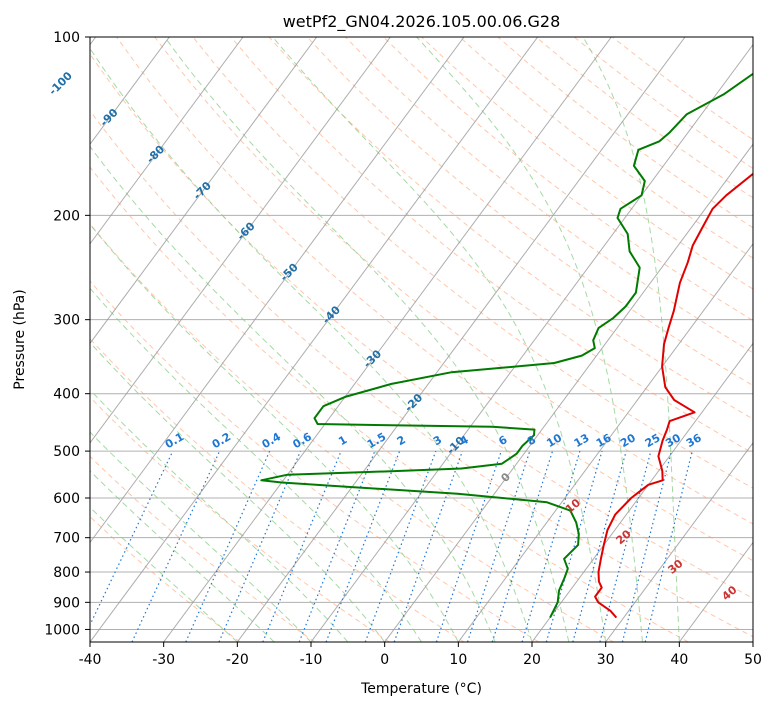 The width and height of the screenshot is (775, 708). Describe the element at coordinates (606, 660) in the screenshot. I see `x-tick-label: 30` at that location.